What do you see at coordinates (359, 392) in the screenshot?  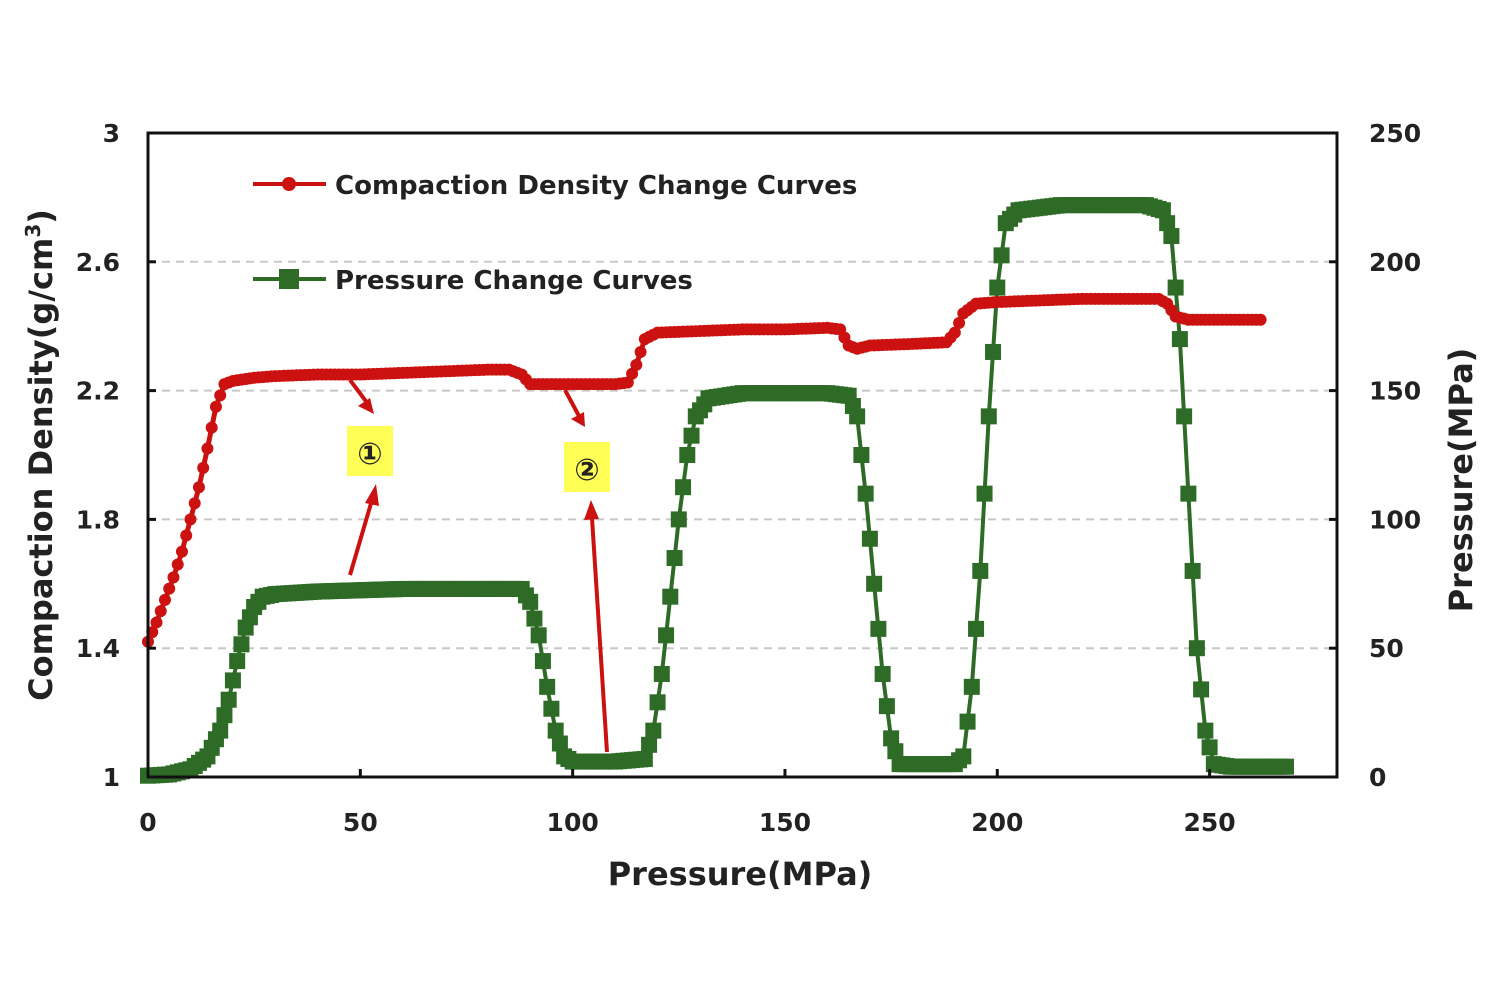 I see `arrow-1-upper` at bounding box center [359, 392].